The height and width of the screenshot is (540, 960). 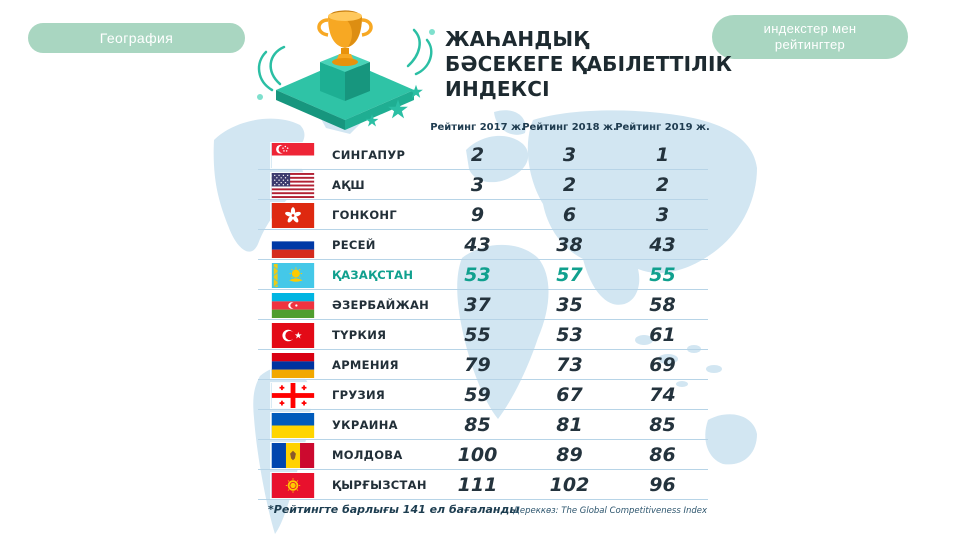 What do you see at coordinates (569, 155) in the screenshot?
I see `rank-2018: 3` at bounding box center [569, 155].